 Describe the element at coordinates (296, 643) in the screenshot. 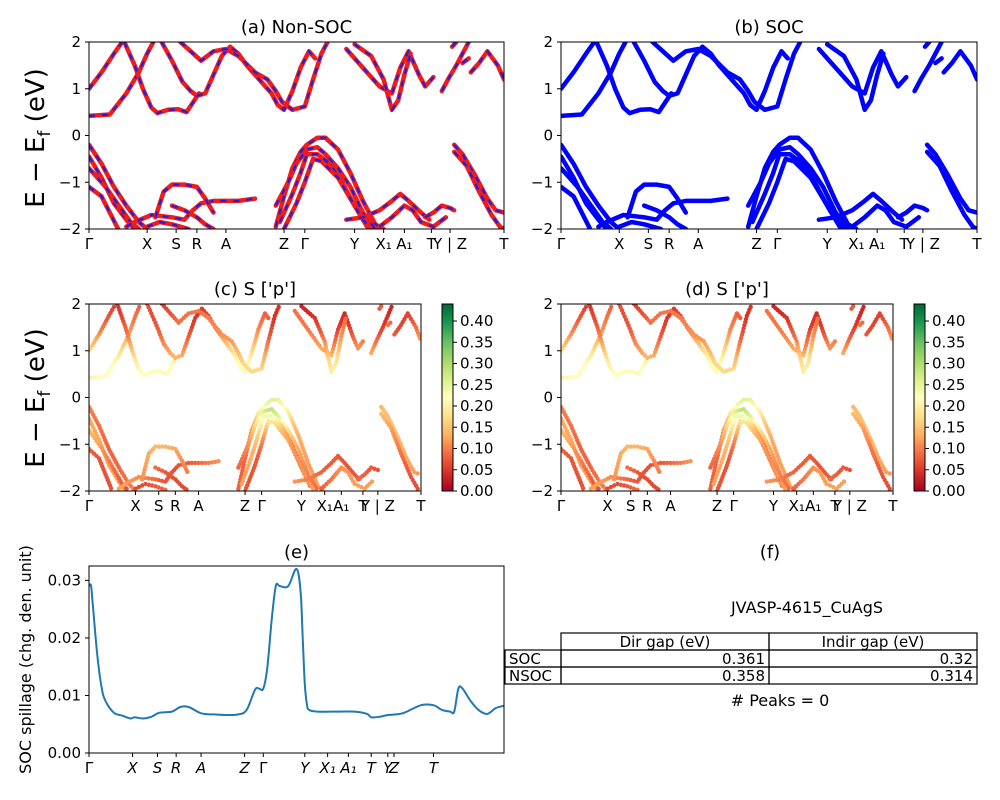

I see `spillage-plot` at that location.